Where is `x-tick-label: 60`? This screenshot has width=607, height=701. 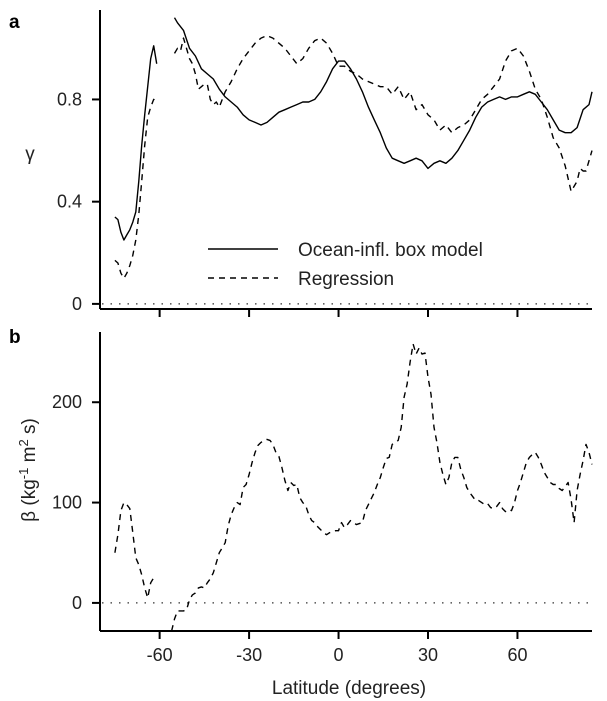
x-tick-label: 60 is located at coordinates (517, 655).